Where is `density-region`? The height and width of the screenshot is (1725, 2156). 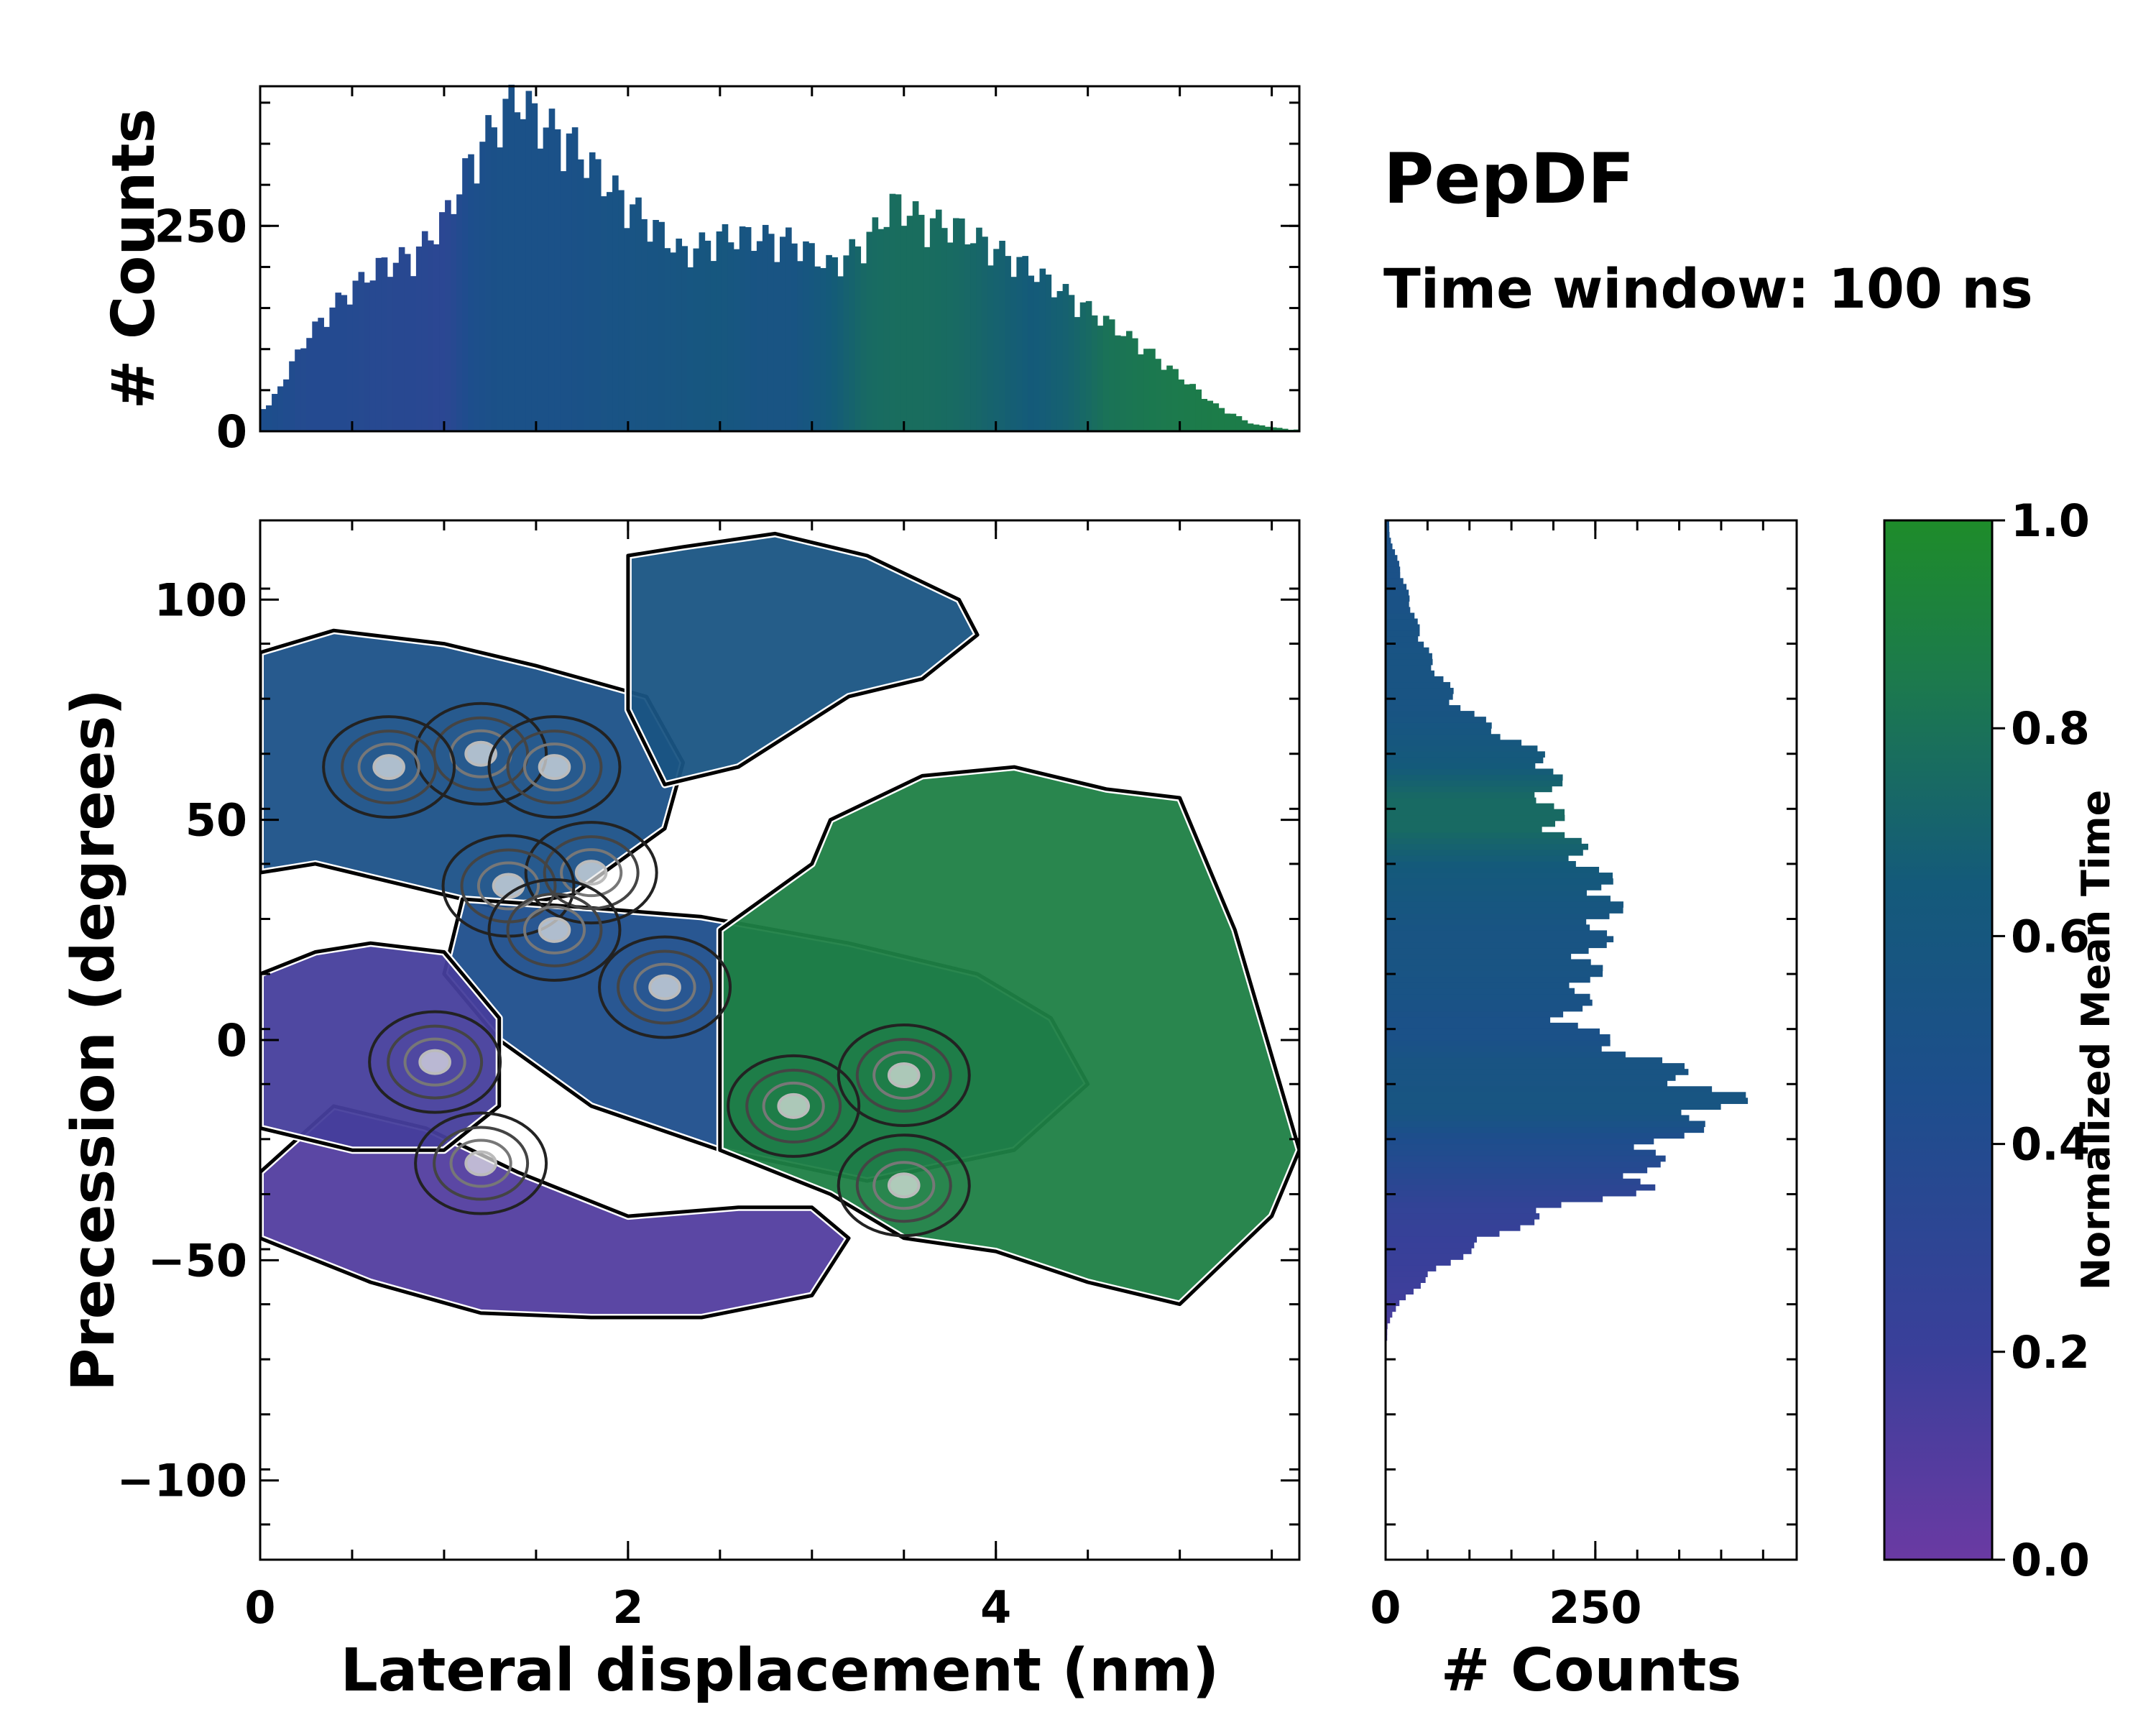 density-region is located at coordinates (803, 659).